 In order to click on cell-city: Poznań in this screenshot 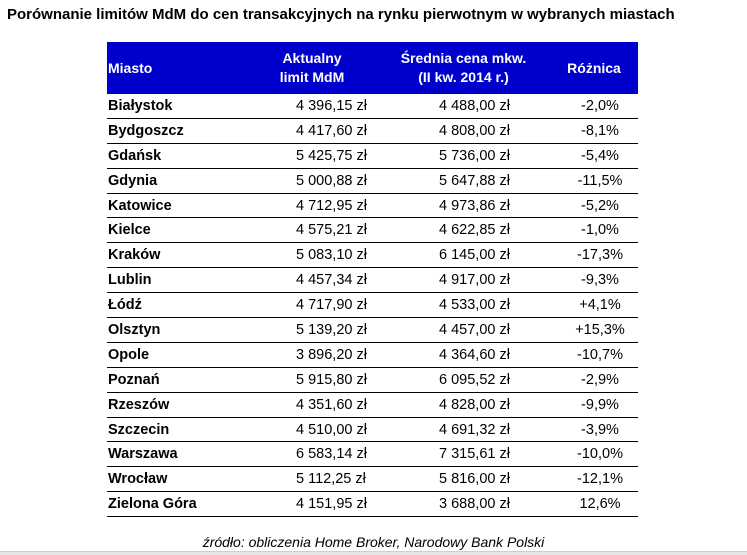, I will do `click(134, 379)`.